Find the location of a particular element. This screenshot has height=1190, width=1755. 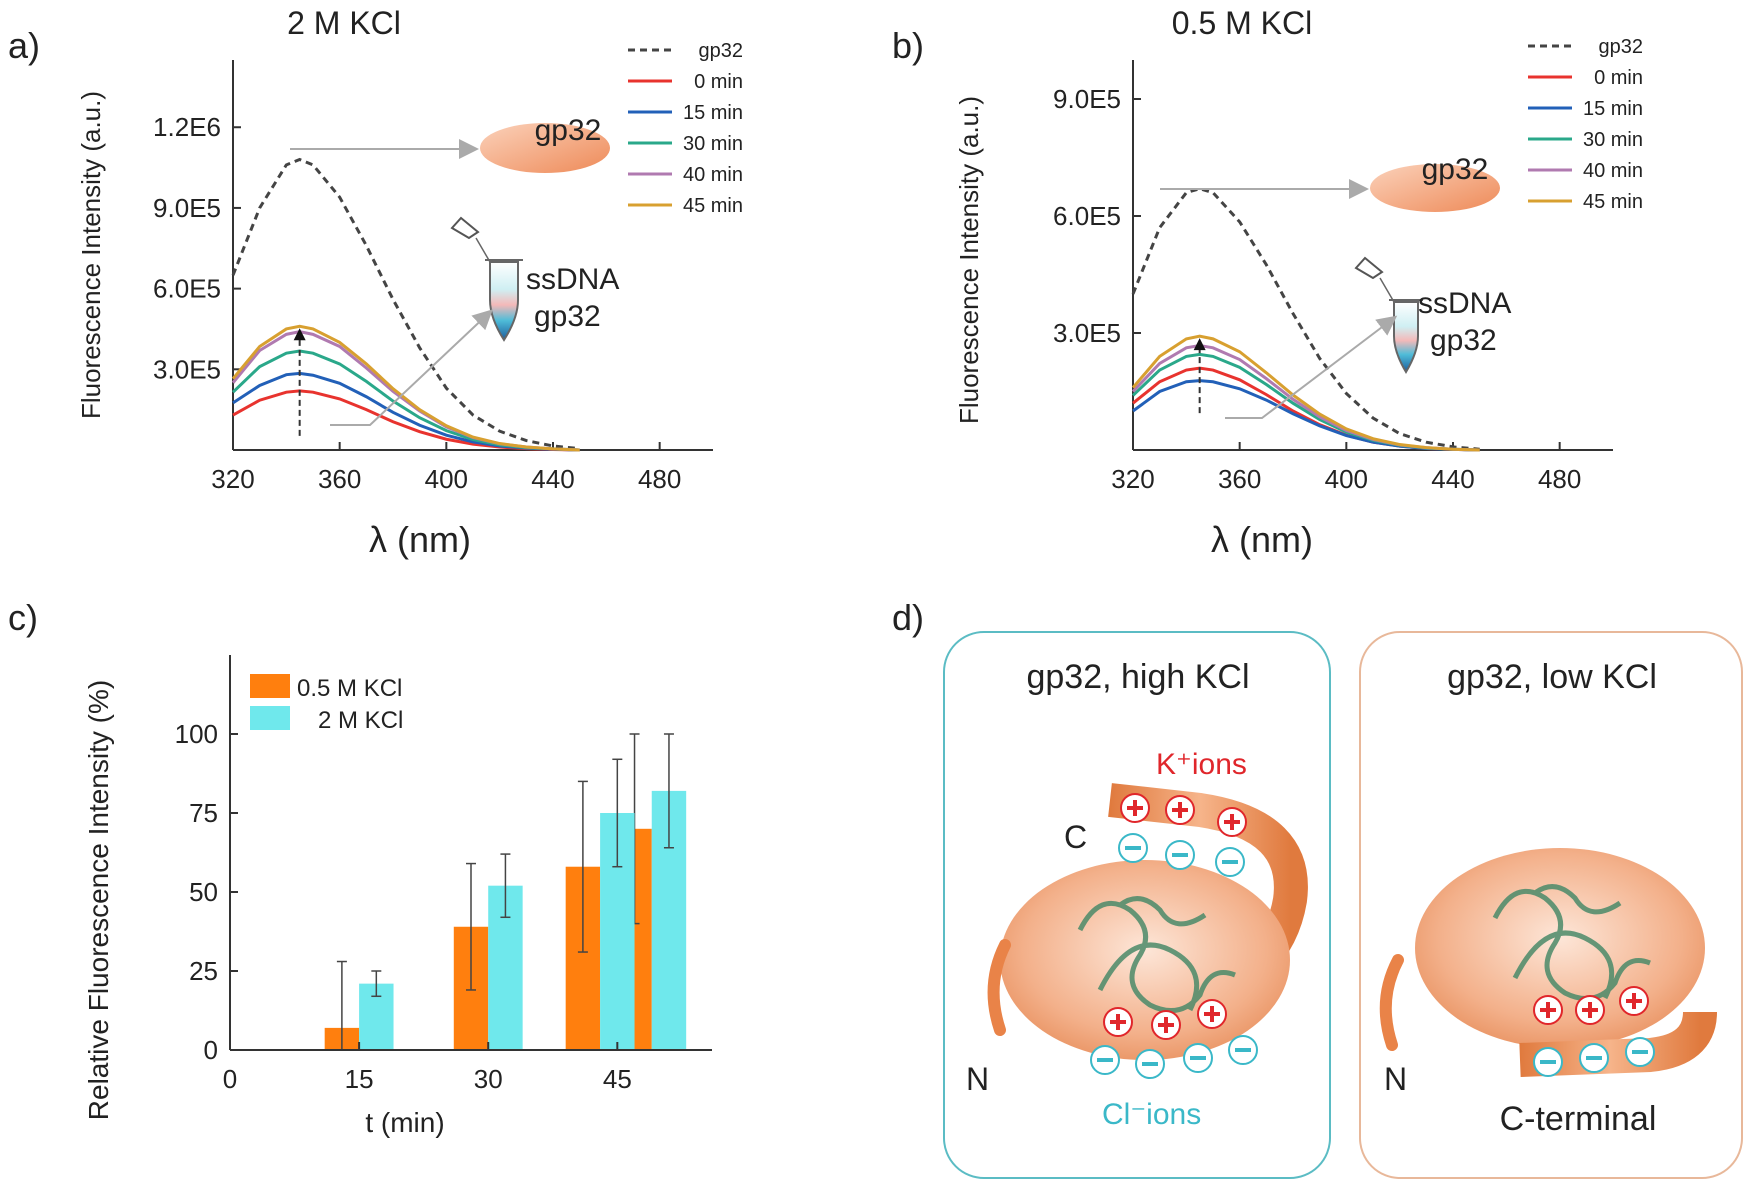

low-kcl-title: gp32, low KCl is located at coordinates (1552, 677).